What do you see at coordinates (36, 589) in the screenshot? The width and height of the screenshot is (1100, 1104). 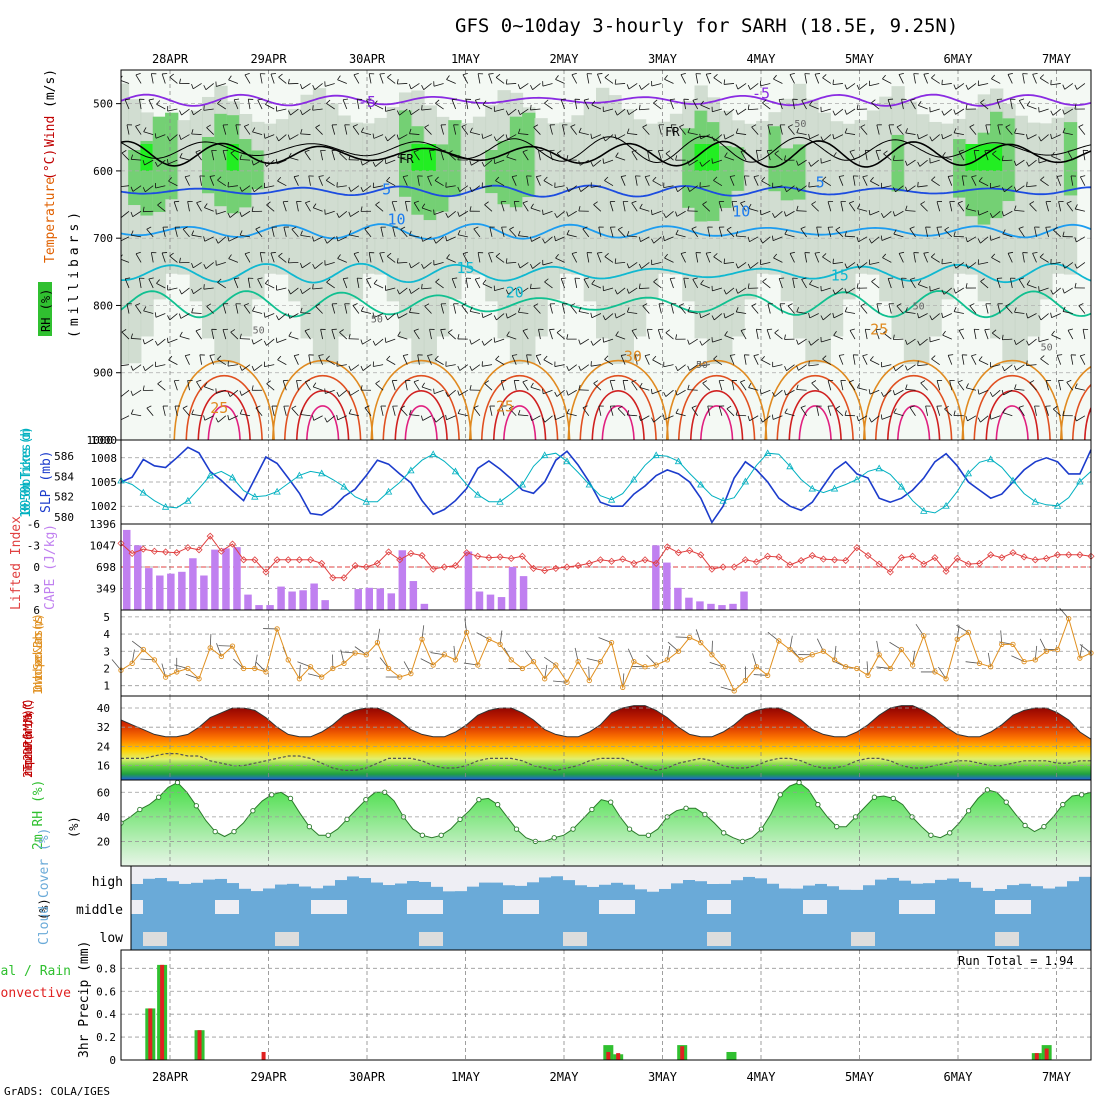 I see `li-tick-label: 3` at bounding box center [36, 589].